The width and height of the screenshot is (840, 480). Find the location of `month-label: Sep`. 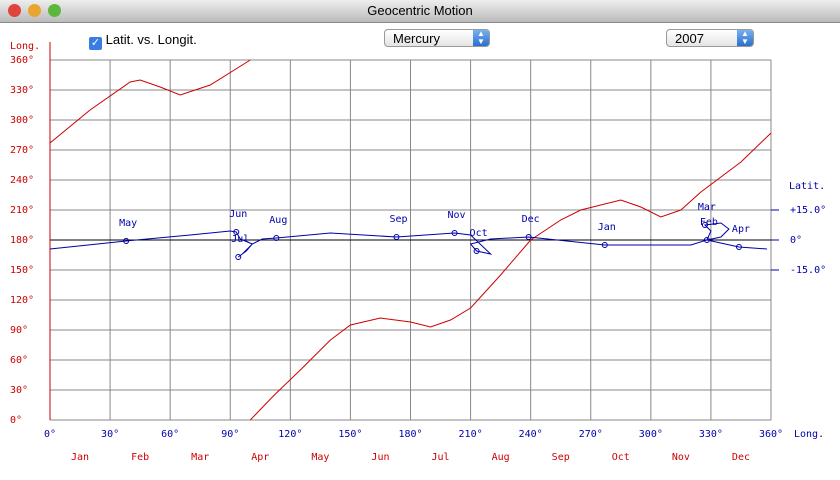

month-label: Sep is located at coordinates (561, 457).